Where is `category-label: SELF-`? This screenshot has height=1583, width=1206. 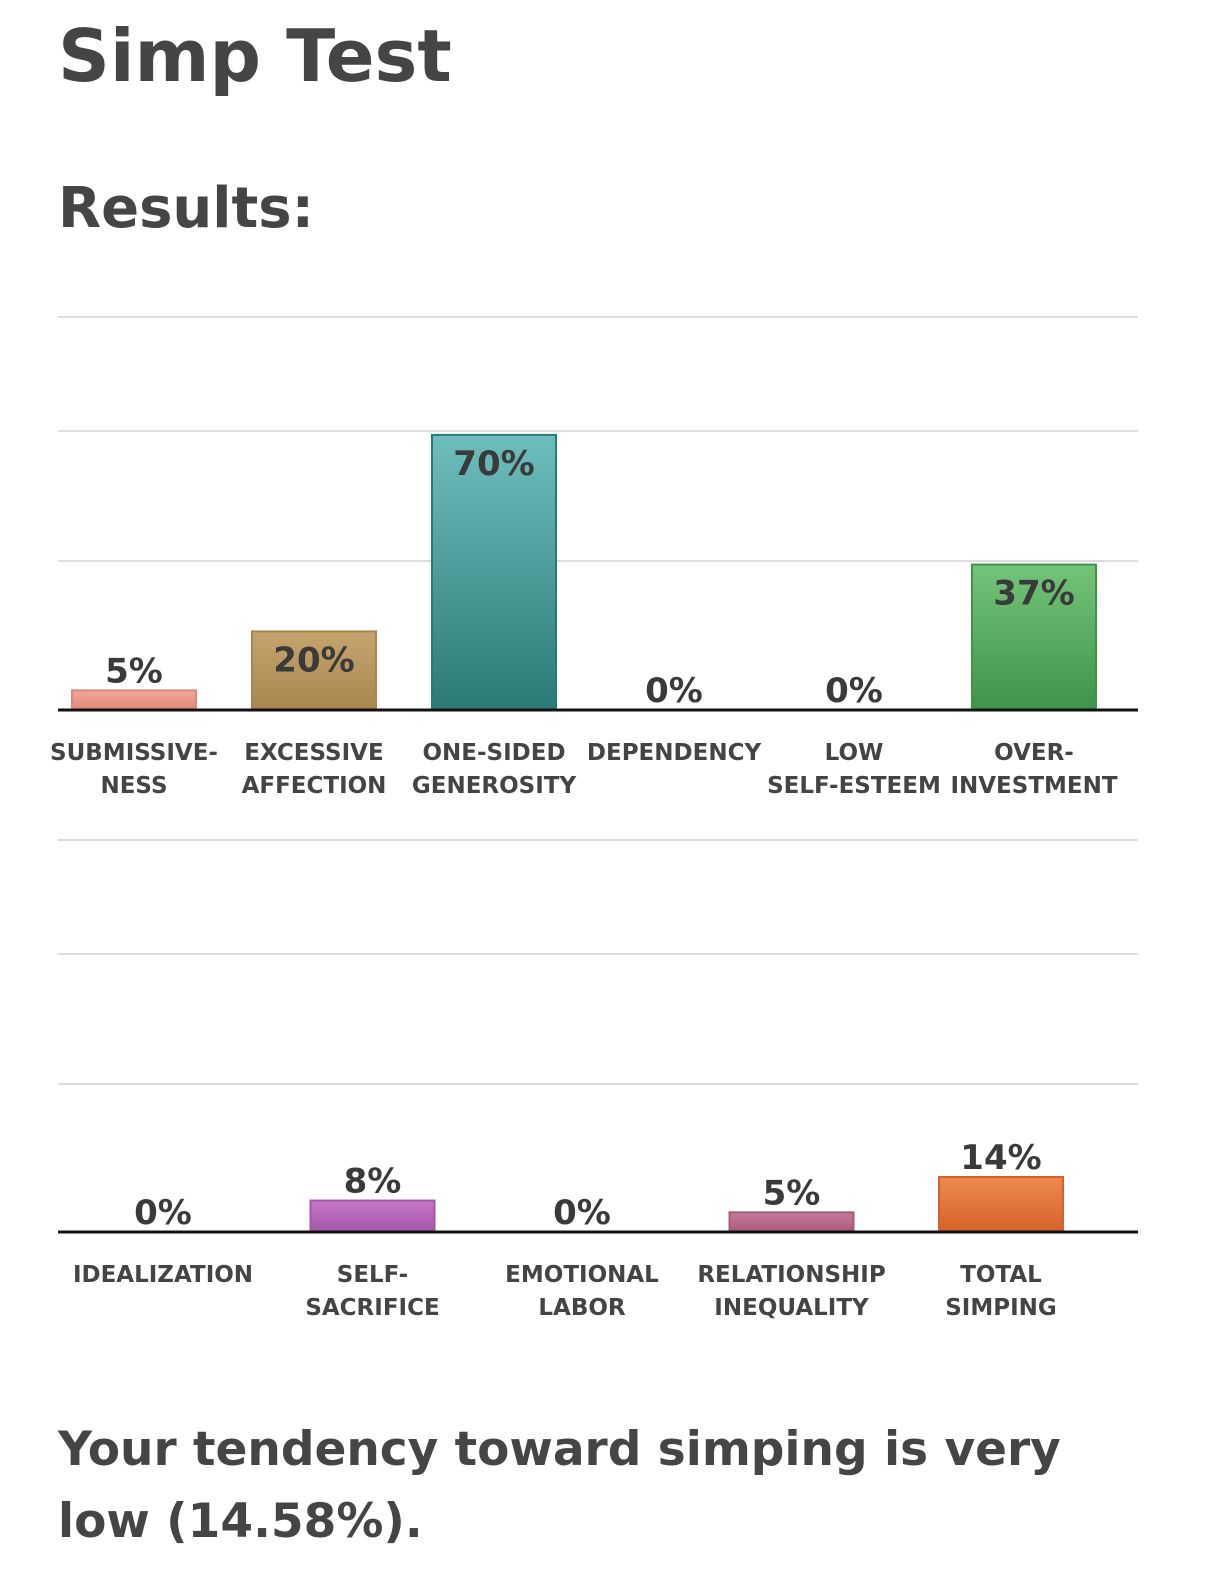
category-label: SELF- is located at coordinates (372, 1275).